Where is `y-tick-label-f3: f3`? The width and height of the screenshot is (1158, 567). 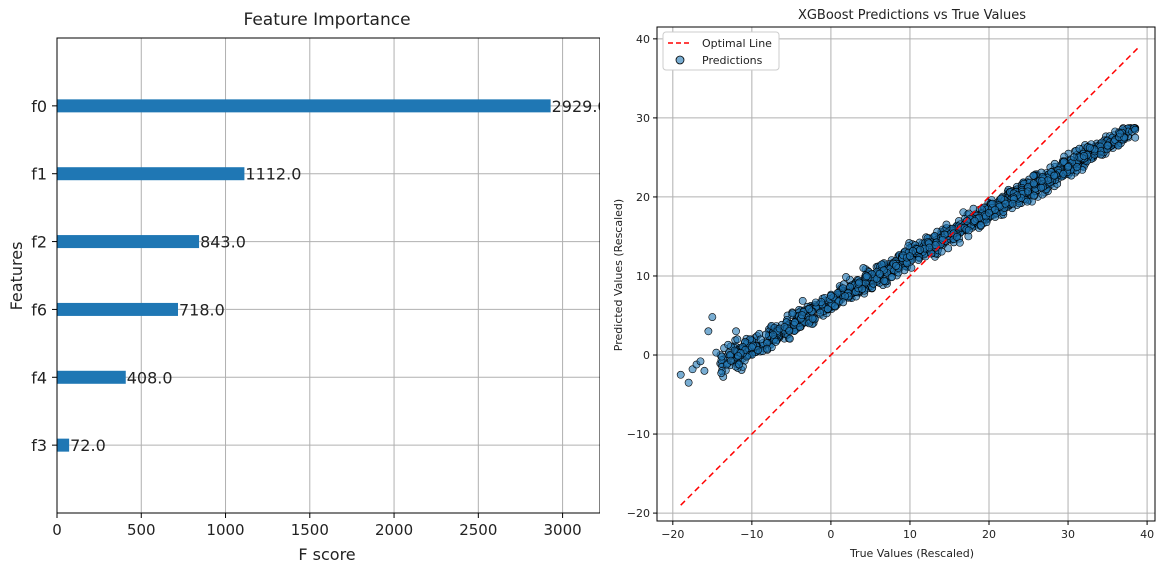 y-tick-label-f3: f3 is located at coordinates (39, 445).